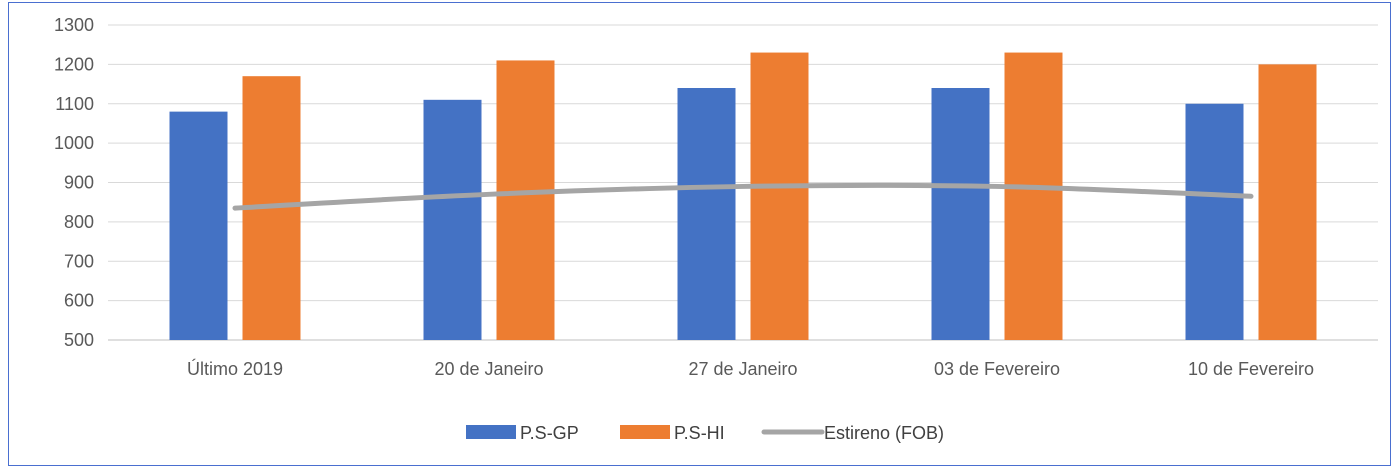 Image resolution: width=1393 pixels, height=468 pixels. Describe the element at coordinates (79, 261) in the screenshot. I see `y-tick-label-700: 700` at that location.